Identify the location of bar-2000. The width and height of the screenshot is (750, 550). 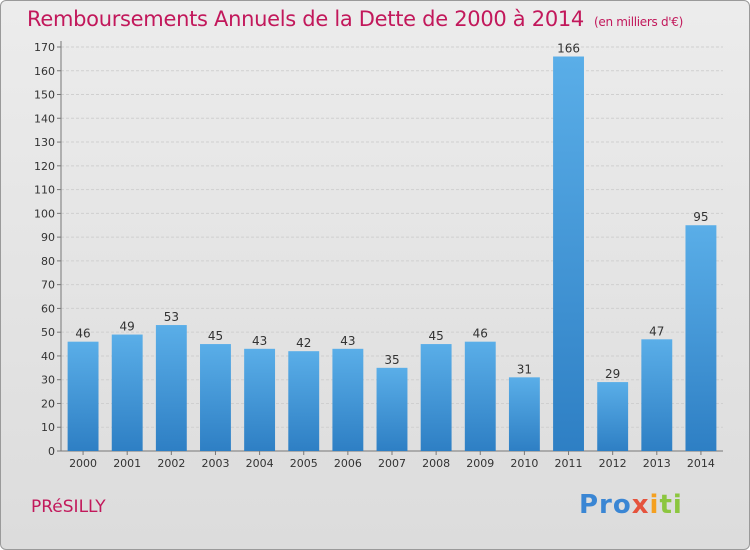
(83, 396).